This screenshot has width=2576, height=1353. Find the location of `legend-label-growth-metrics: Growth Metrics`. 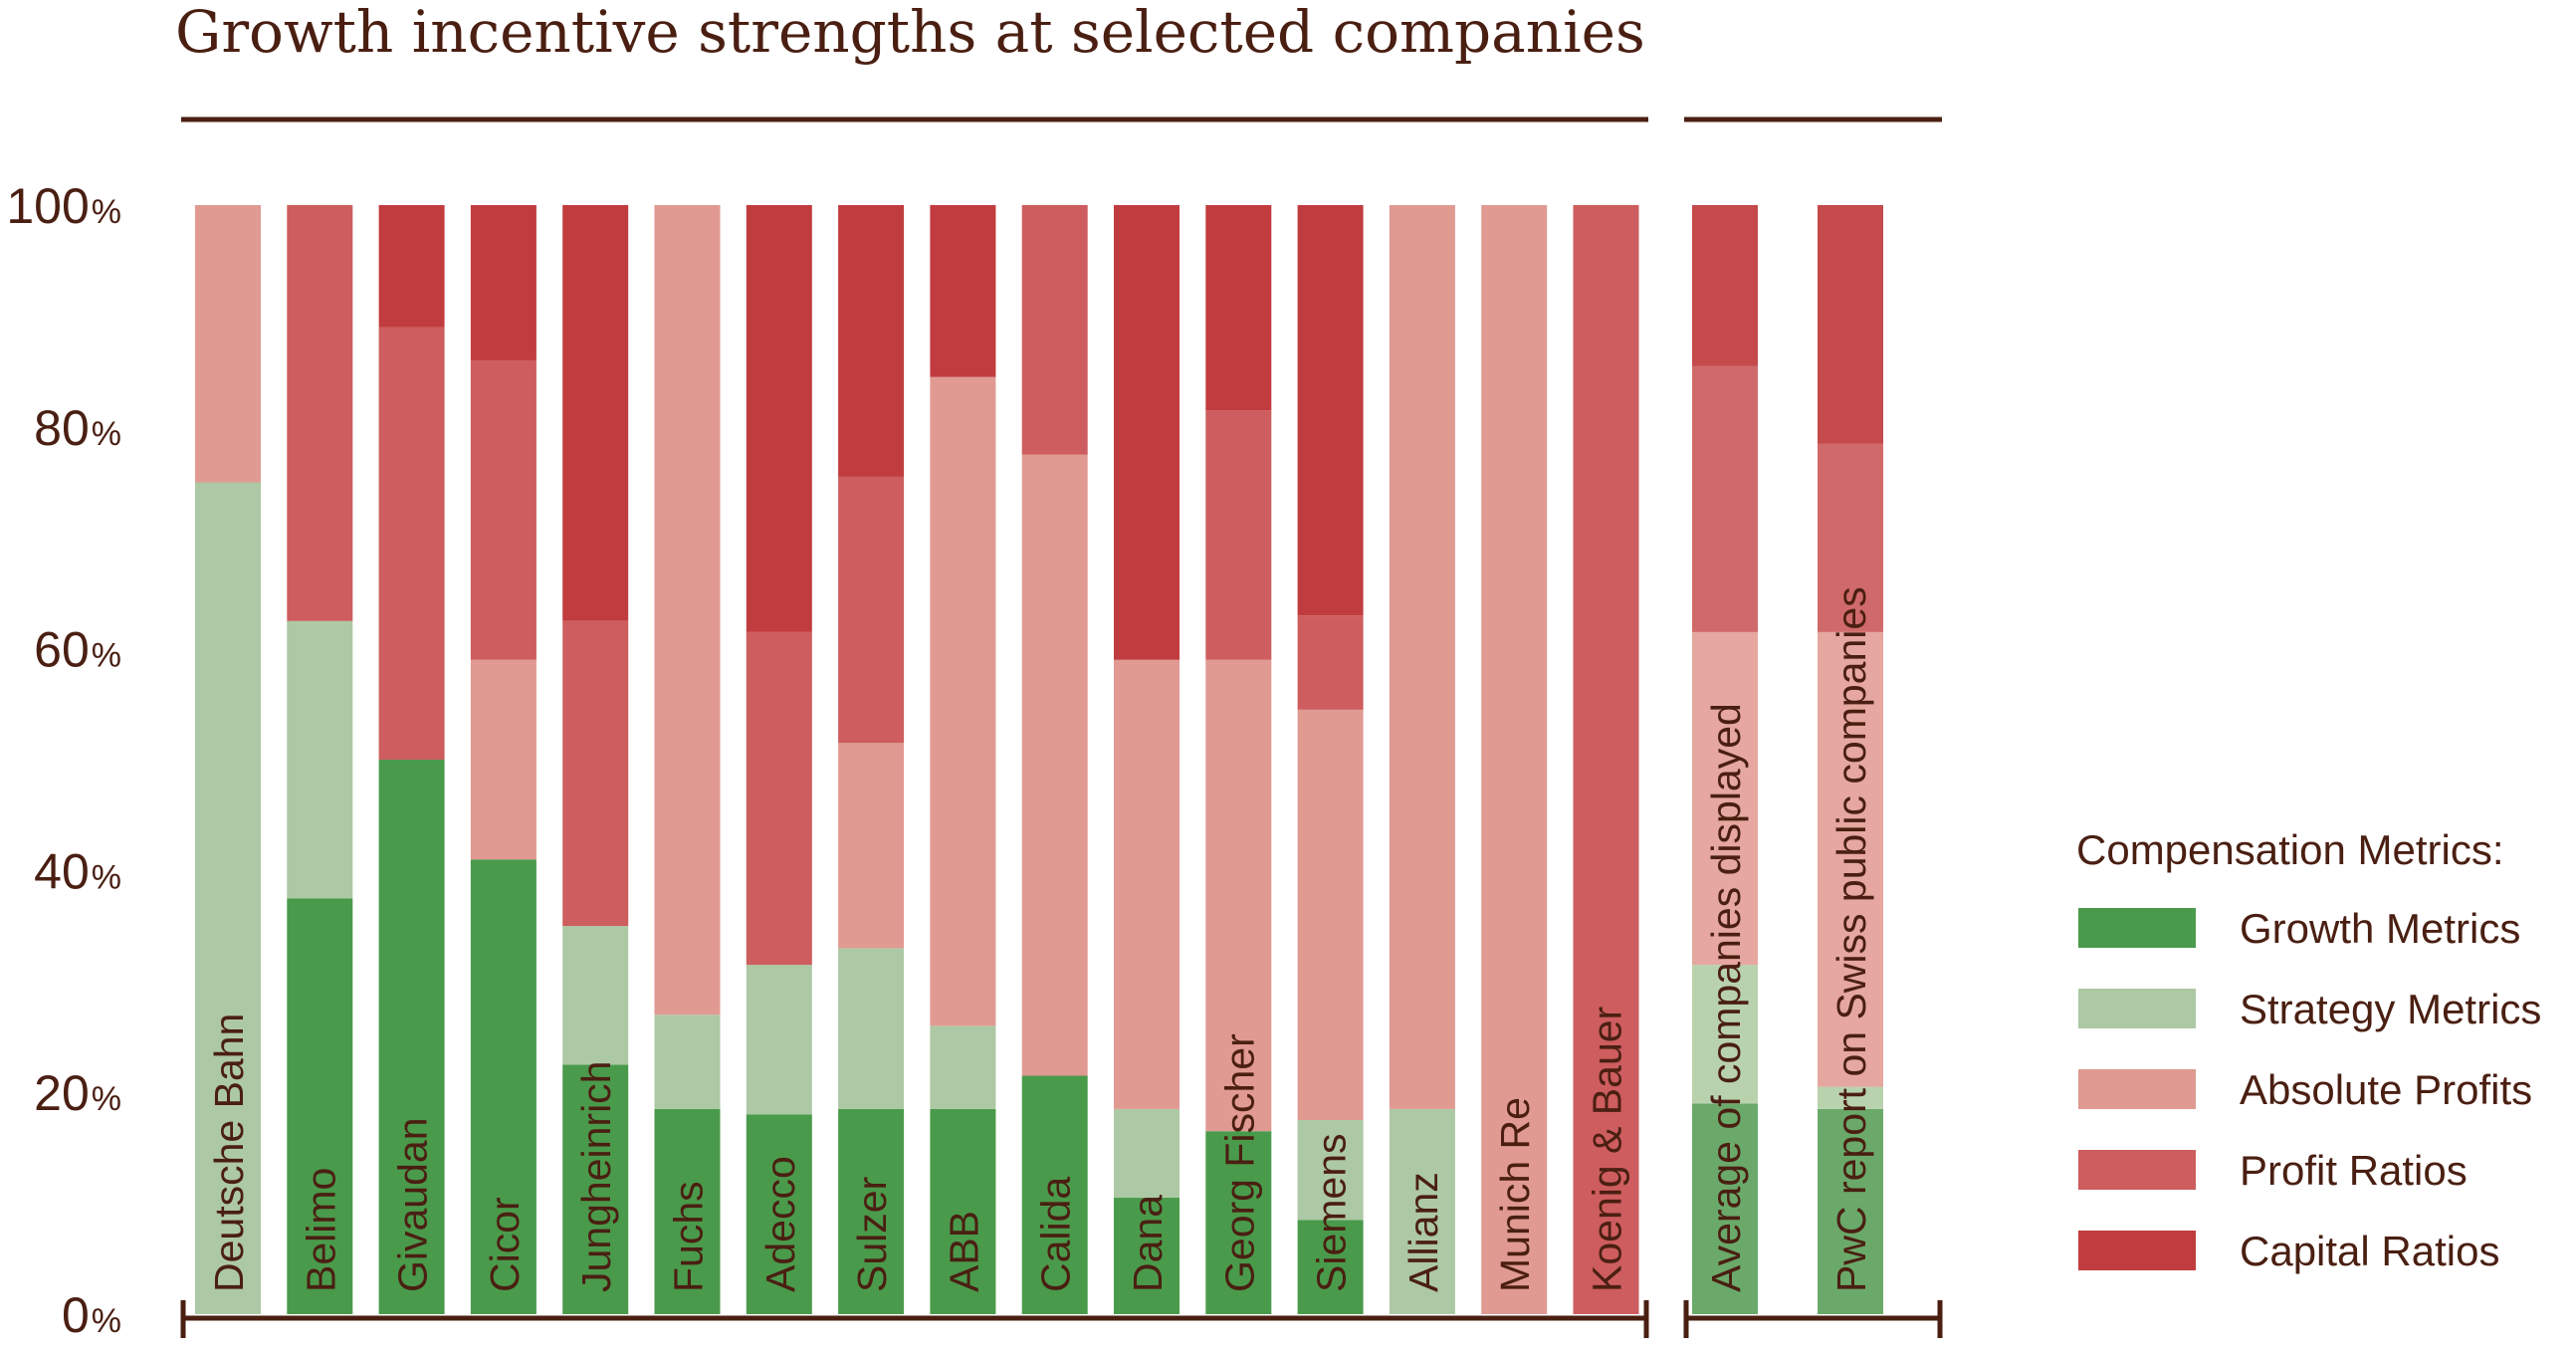

legend-label-growth-metrics: Growth Metrics is located at coordinates (2380, 928).